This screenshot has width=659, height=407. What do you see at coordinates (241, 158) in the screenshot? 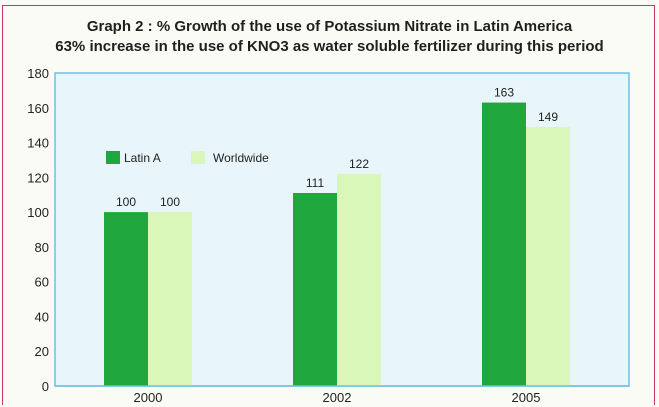
I see `legend-label: Worldwide` at bounding box center [241, 158].